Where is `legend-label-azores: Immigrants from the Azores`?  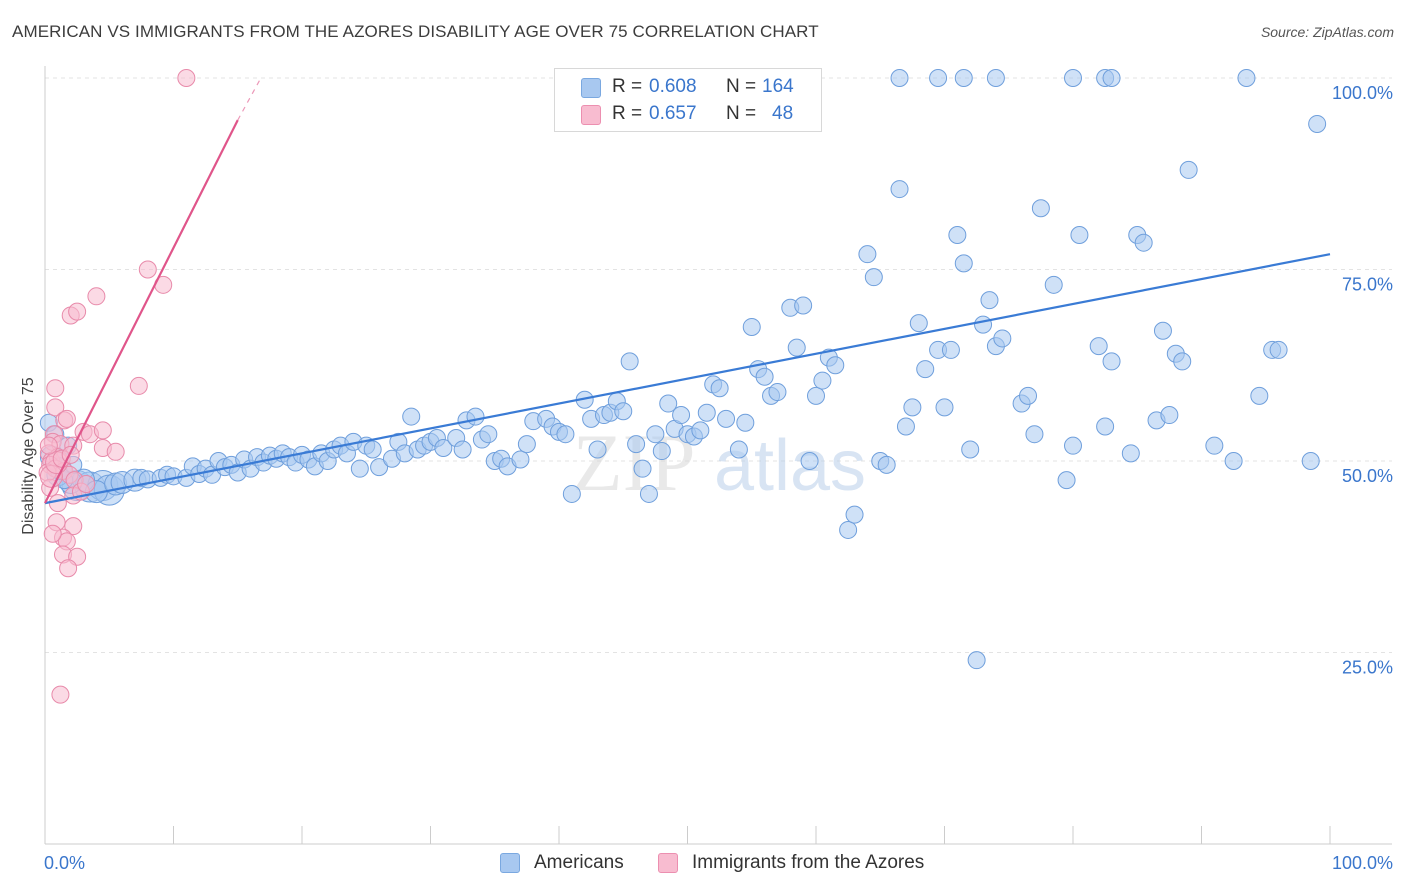 legend-label-azores: Immigrants from the Azores is located at coordinates (808, 862).